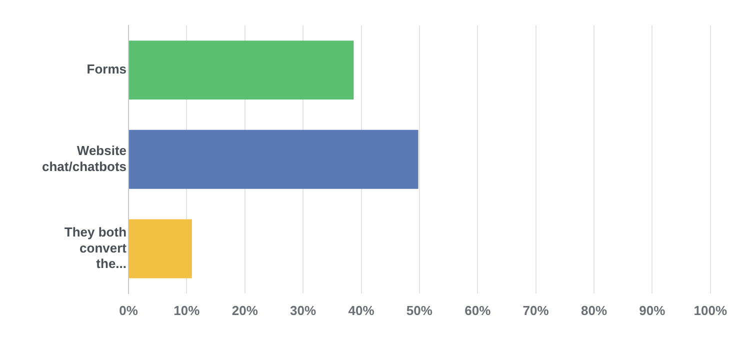 This screenshot has width=737, height=337. Describe the element at coordinates (106, 69) in the screenshot. I see `y-tick-label: Forms` at that location.